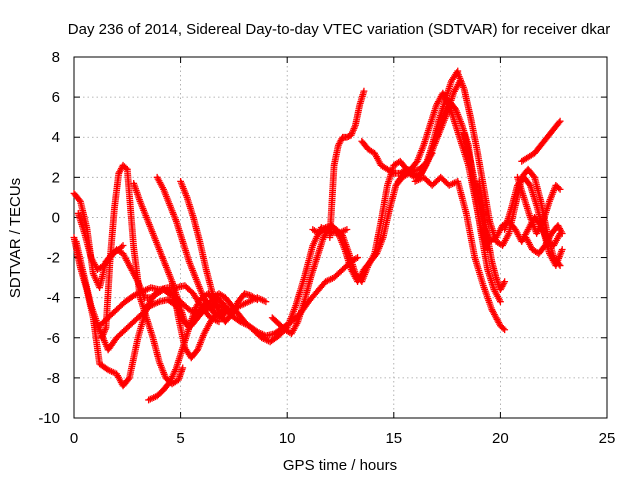 The image size is (640, 480). What do you see at coordinates (393, 438) in the screenshot?
I see `x-tick-label: 15` at bounding box center [393, 438].